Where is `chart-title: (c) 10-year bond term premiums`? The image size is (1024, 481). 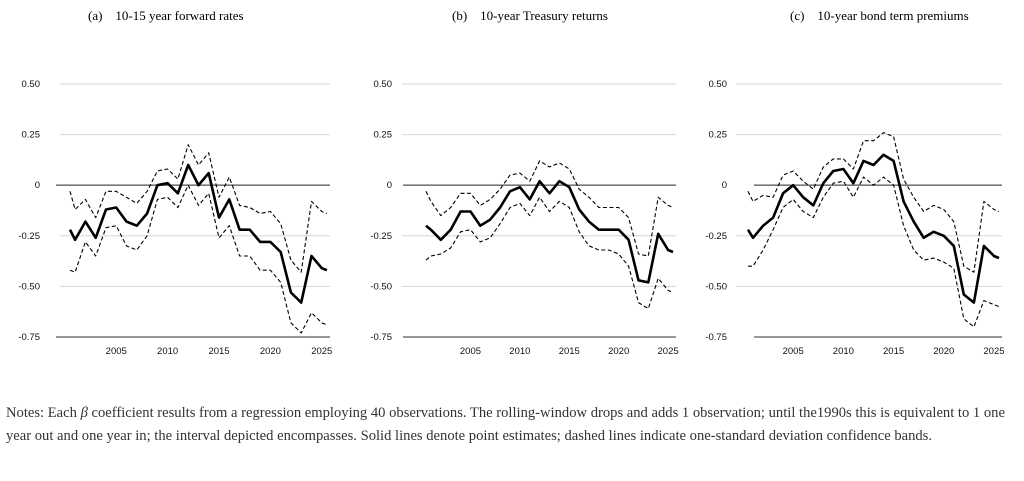
chart-title: (c) 10-year bond term premiums is located at coordinates (879, 15).